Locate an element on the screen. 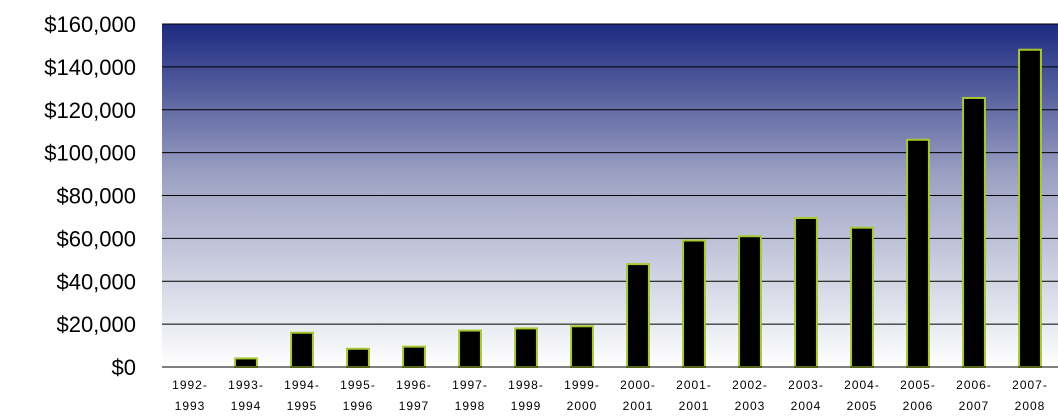  x-tick-label-line1: 1995- is located at coordinates (358, 385).